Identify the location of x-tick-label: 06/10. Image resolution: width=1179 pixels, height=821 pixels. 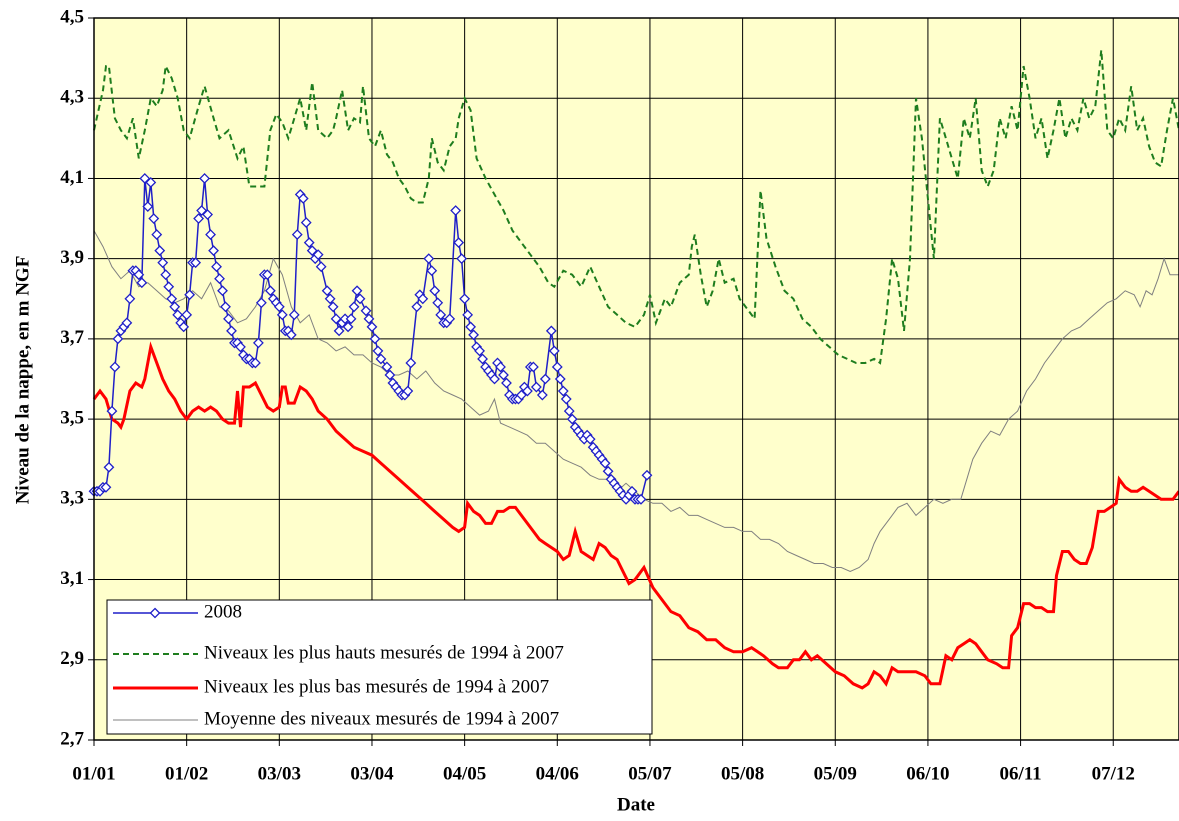
(927, 773).